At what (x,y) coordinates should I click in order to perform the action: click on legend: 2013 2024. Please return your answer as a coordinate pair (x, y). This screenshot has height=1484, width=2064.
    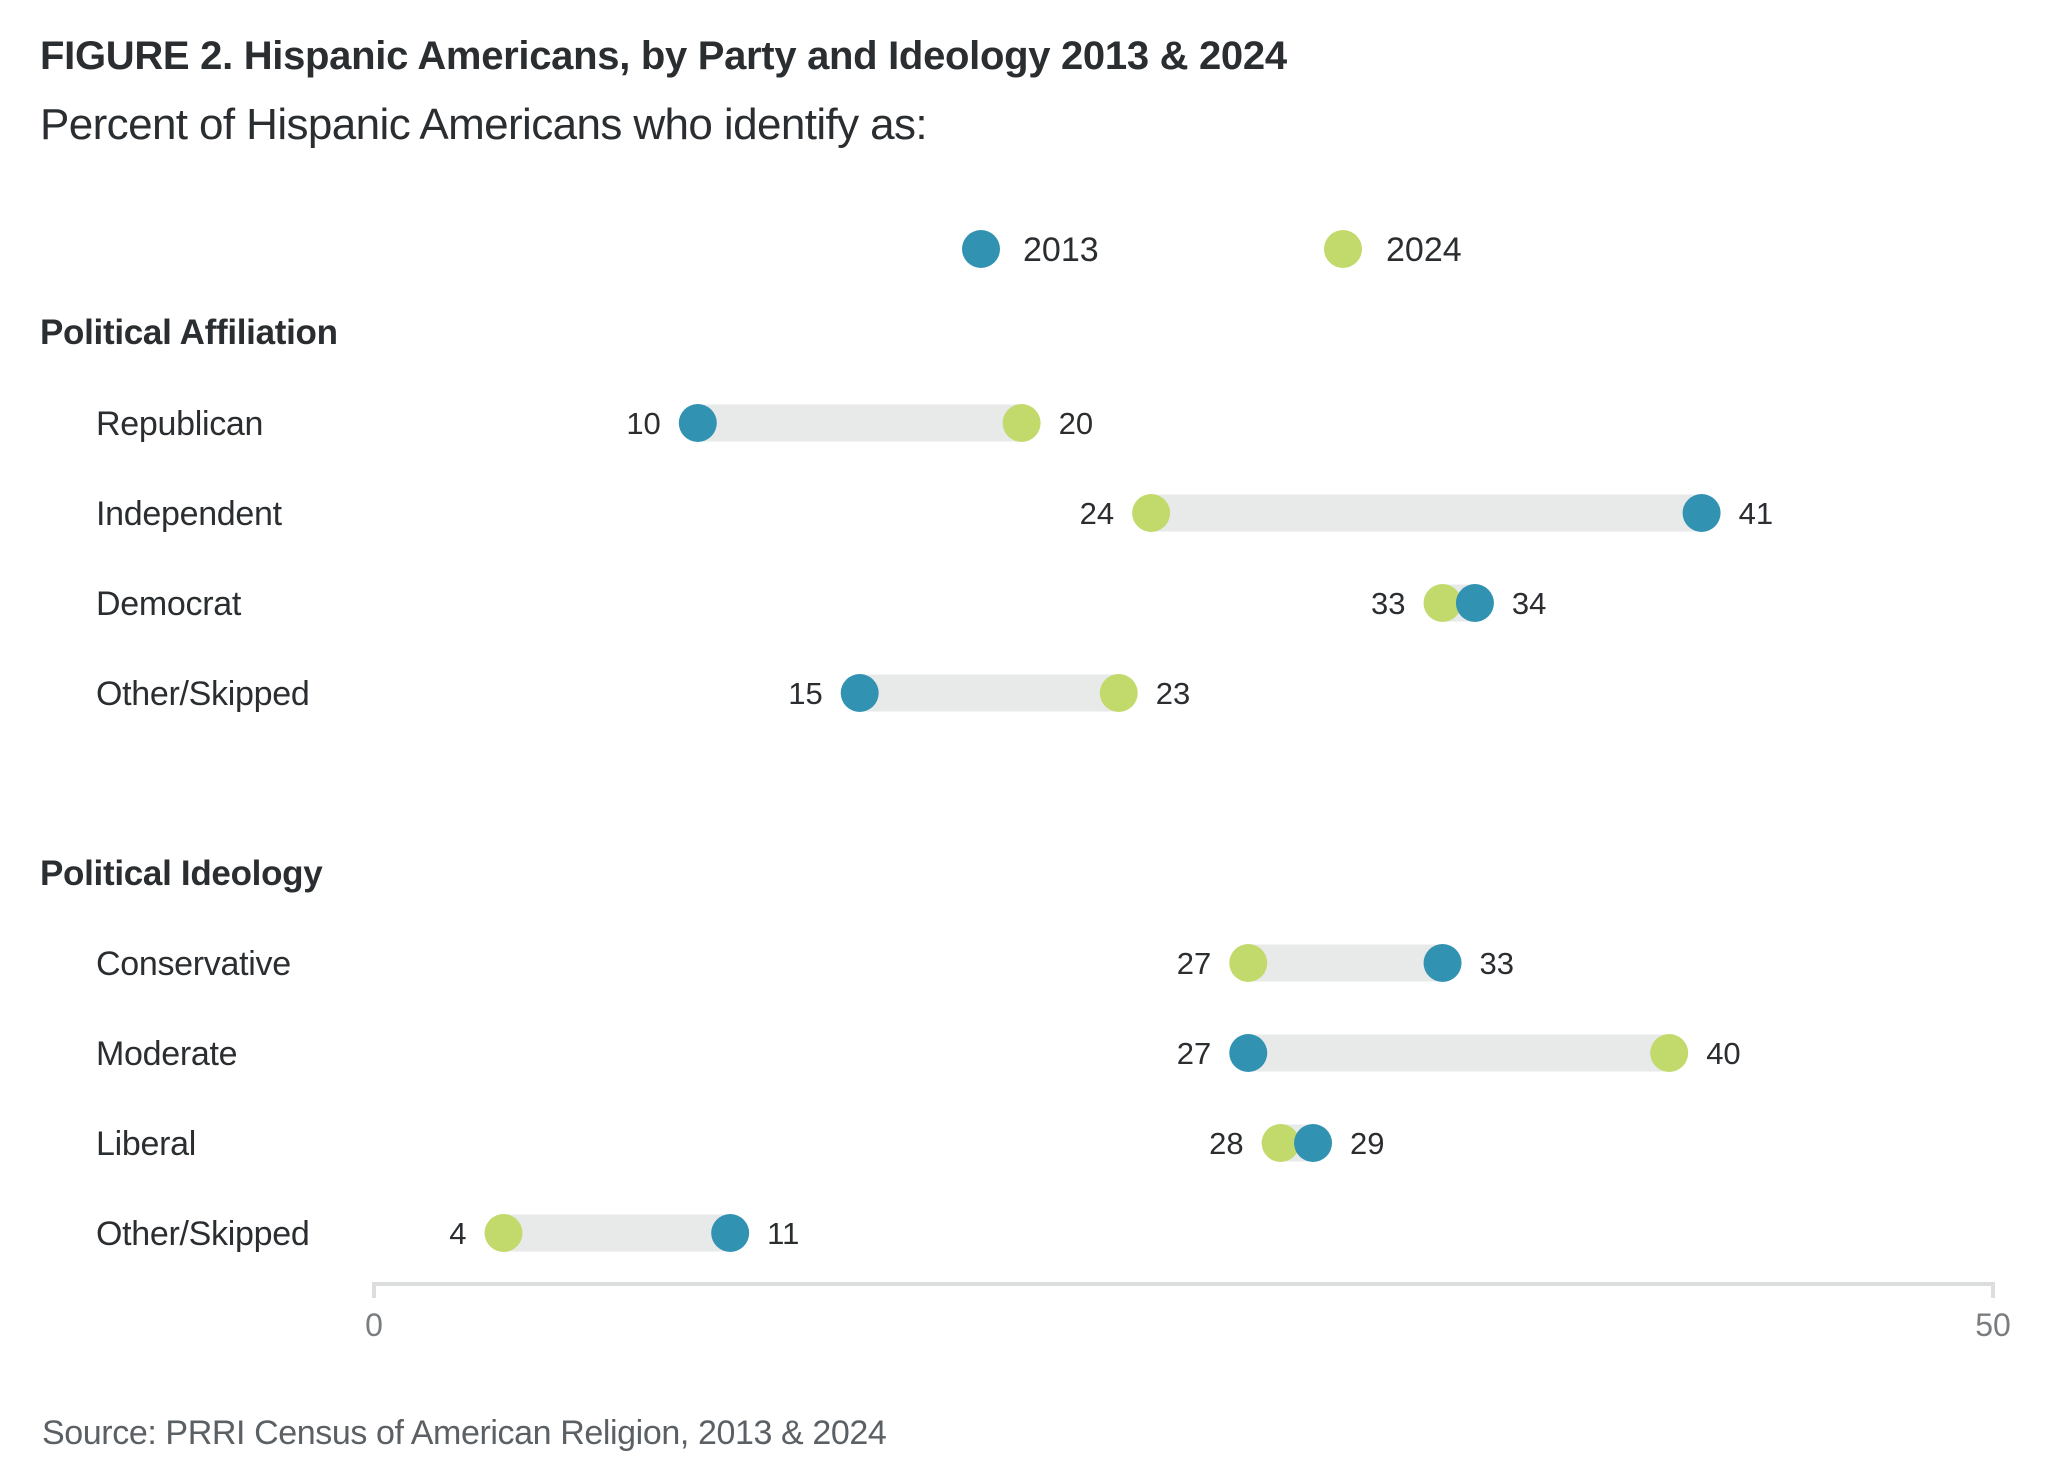
    Looking at the image, I should click on (1212, 250).